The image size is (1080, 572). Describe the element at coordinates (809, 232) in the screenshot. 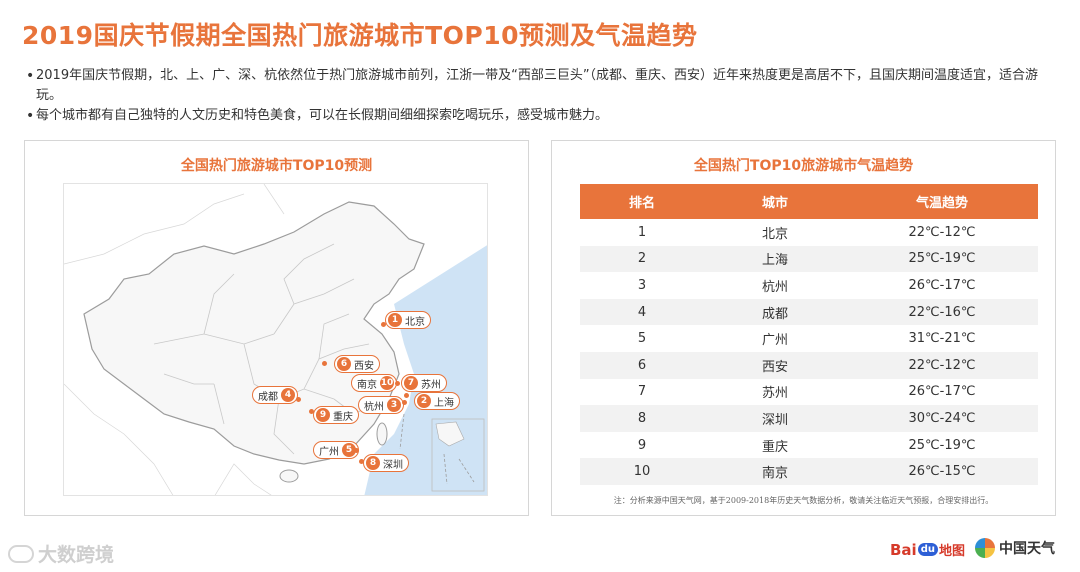

I see `table-row: 1 北京 22℃-12℃` at that location.